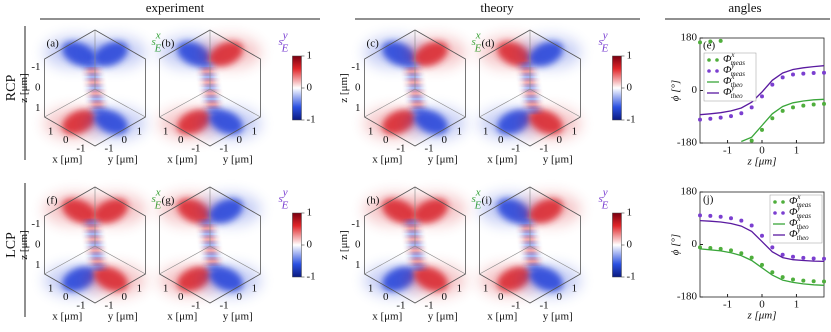  What do you see at coordinates (544, 149) in the screenshot?
I see `y-tick-label: -1` at bounding box center [544, 149].